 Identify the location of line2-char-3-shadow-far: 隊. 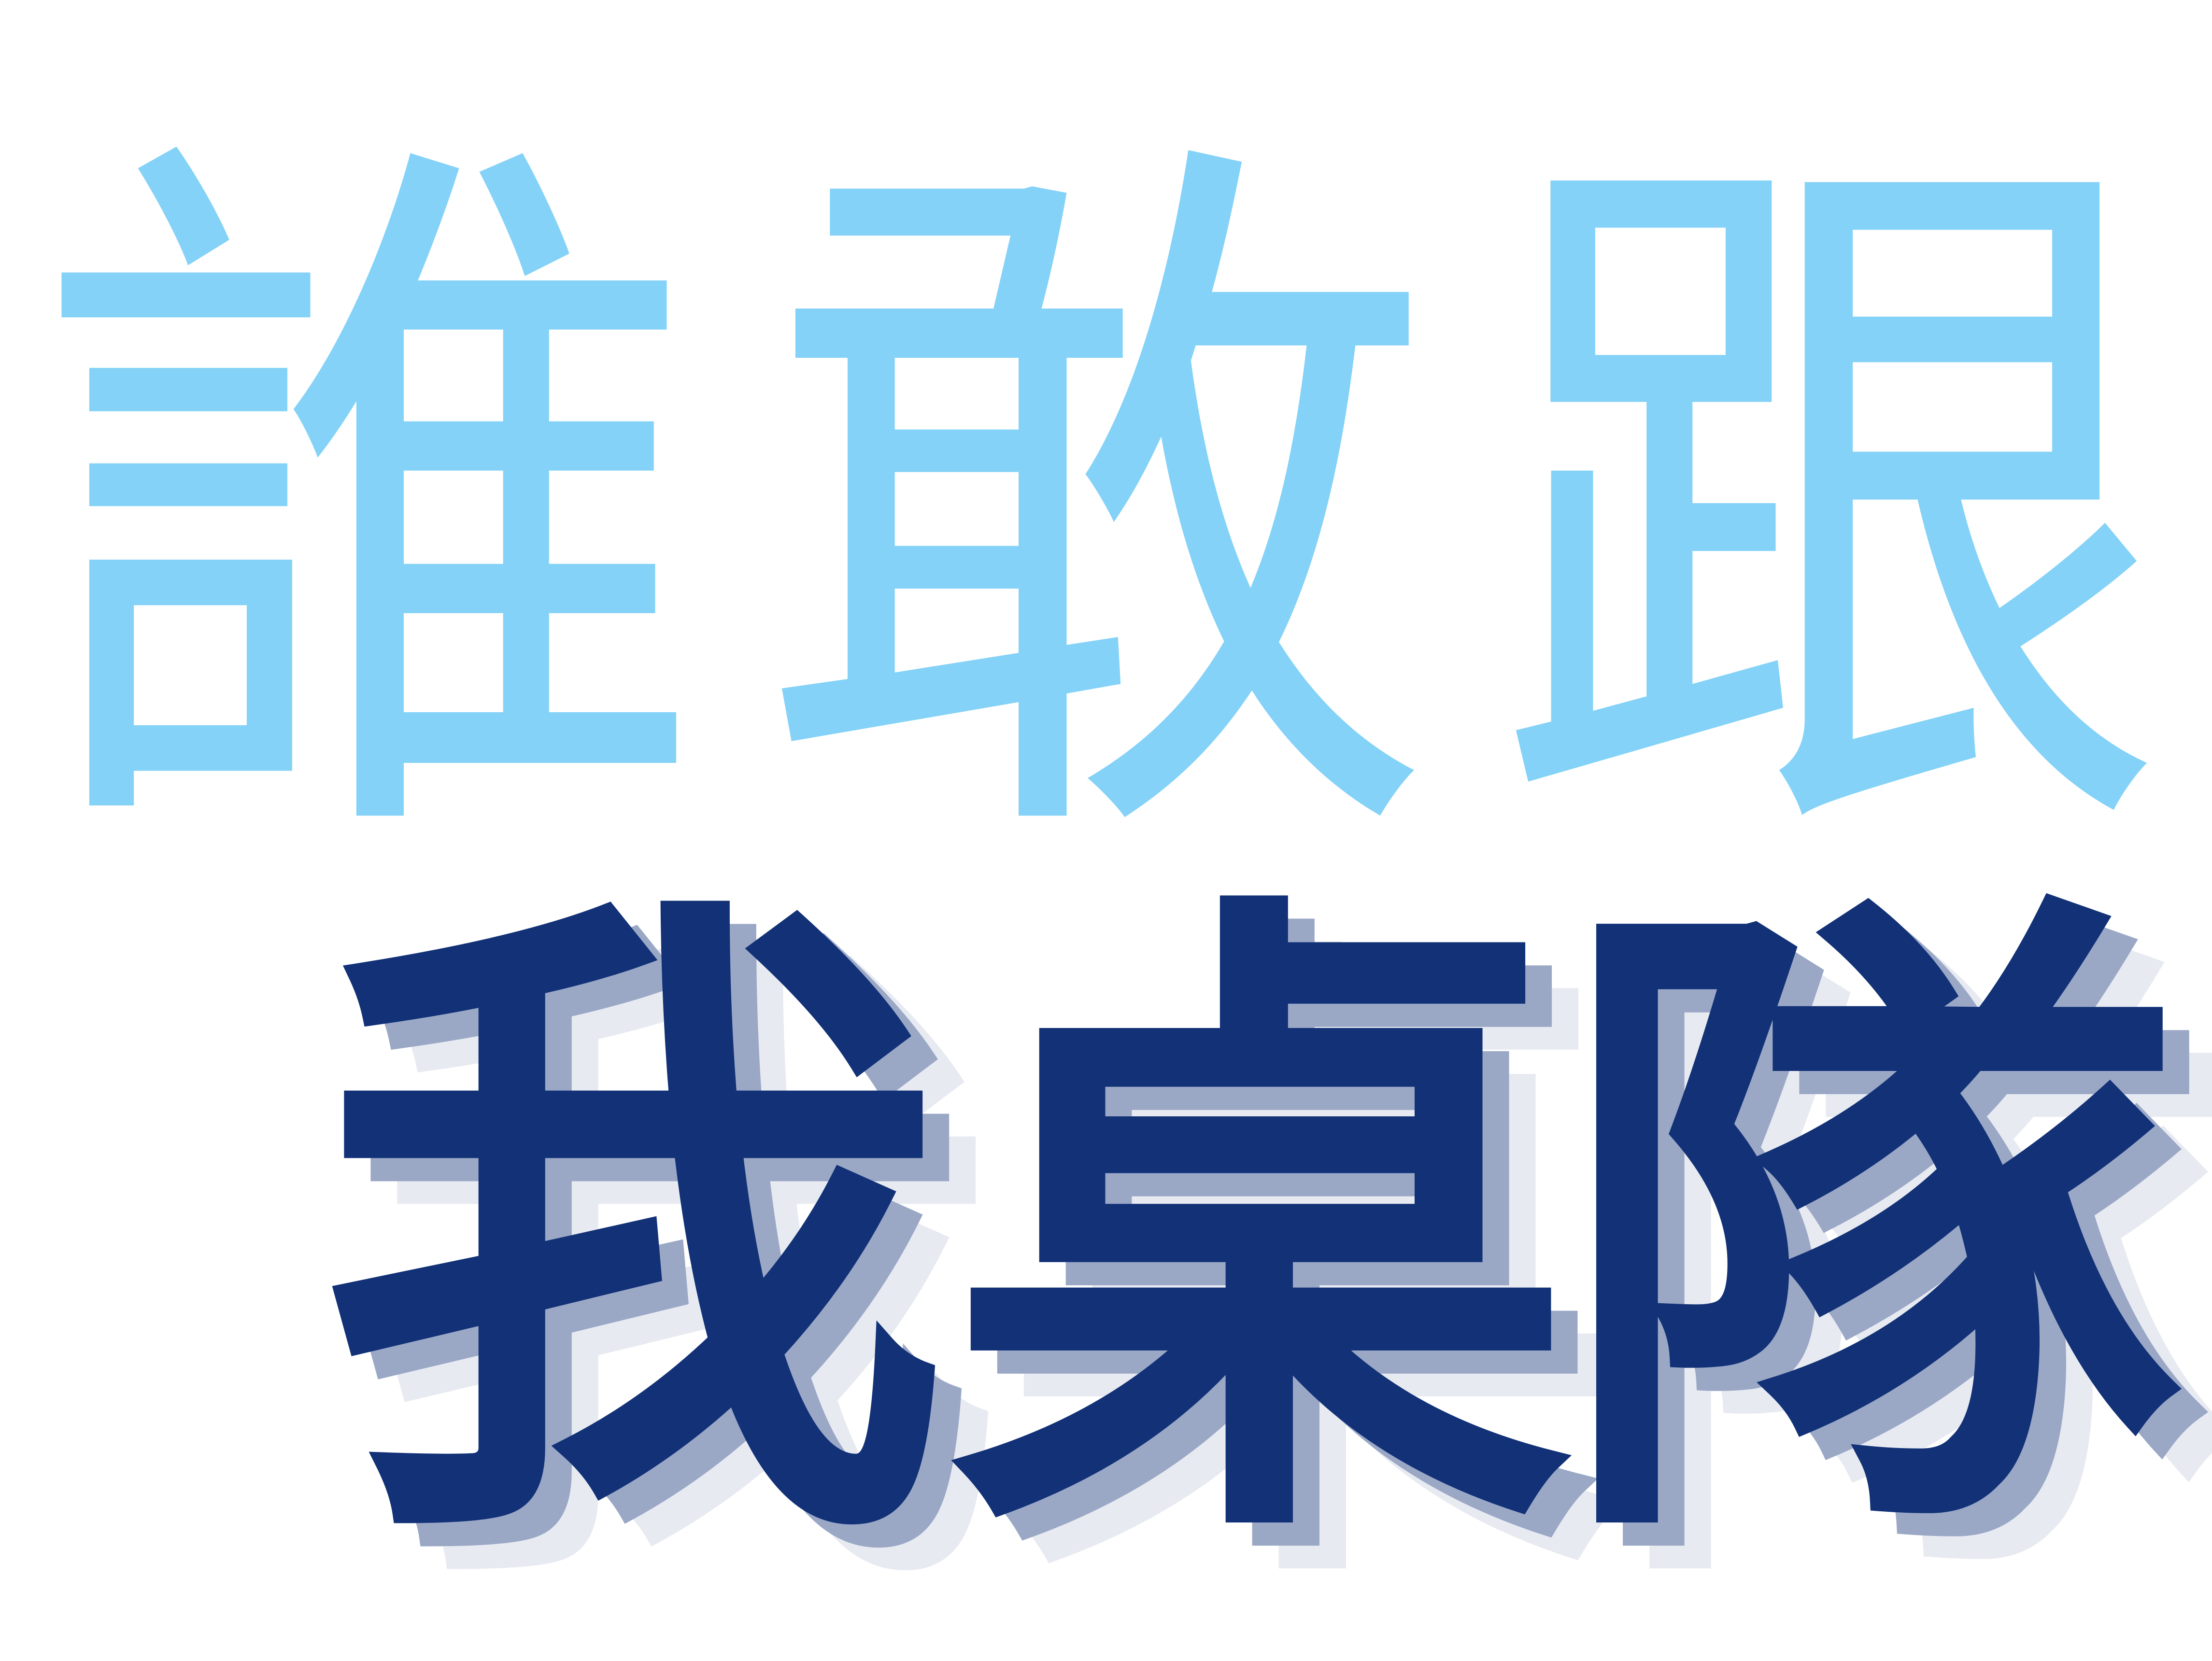
(1910, 1277).